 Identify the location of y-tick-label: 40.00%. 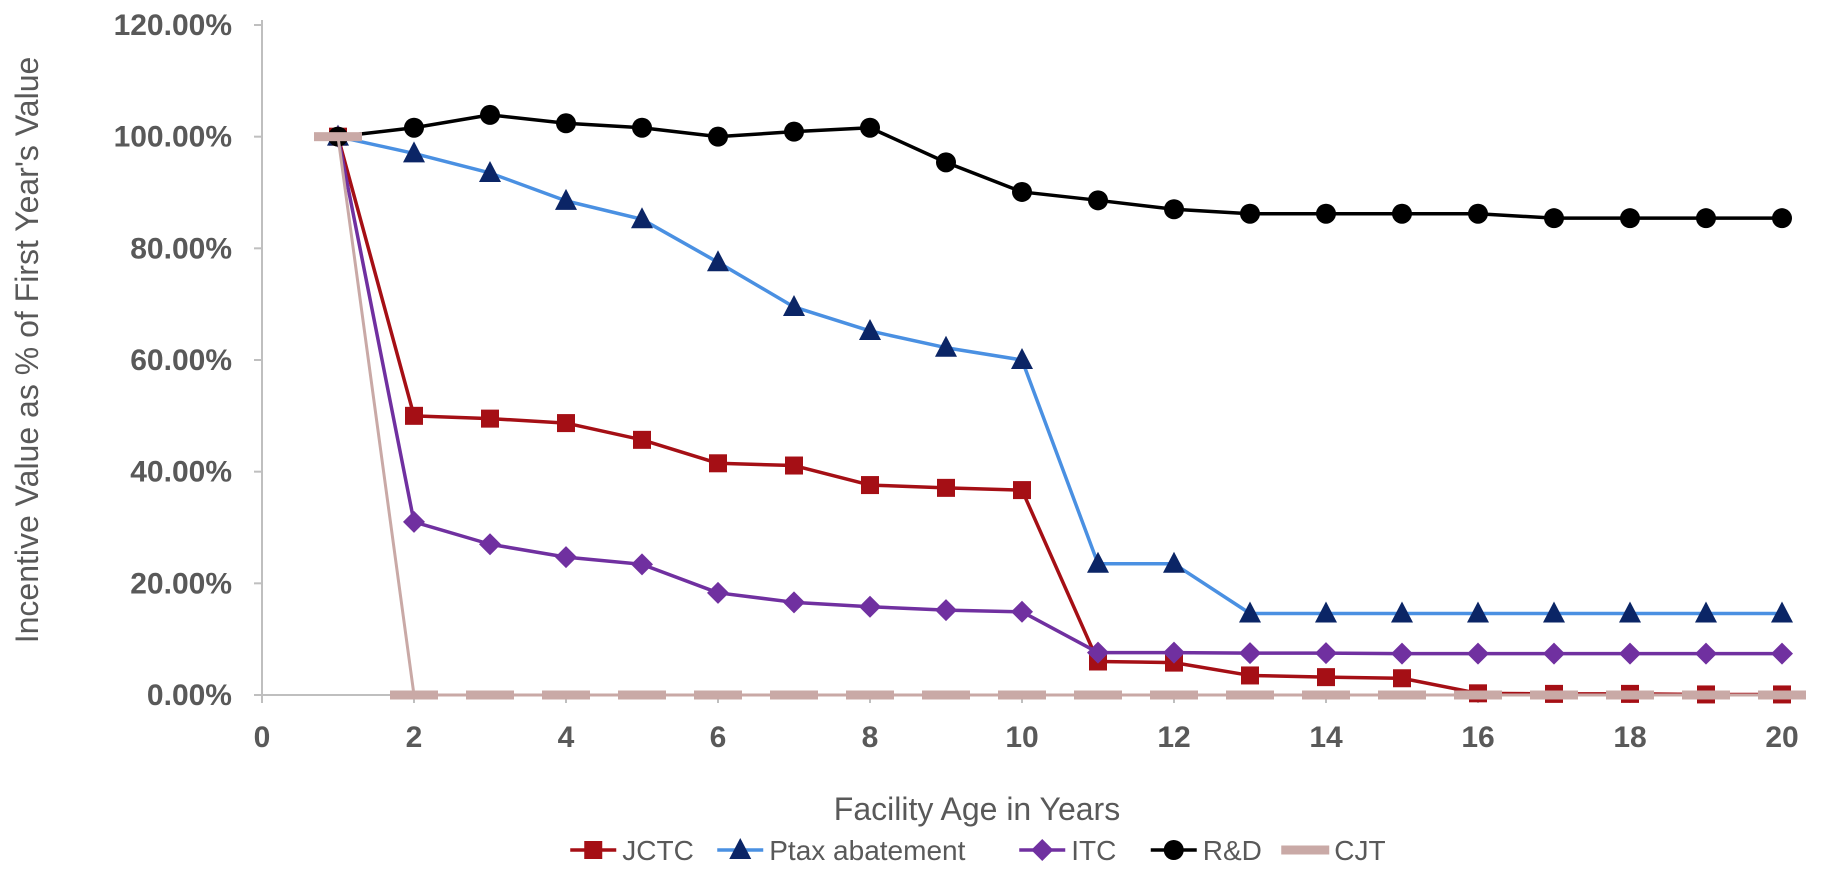
(181, 472).